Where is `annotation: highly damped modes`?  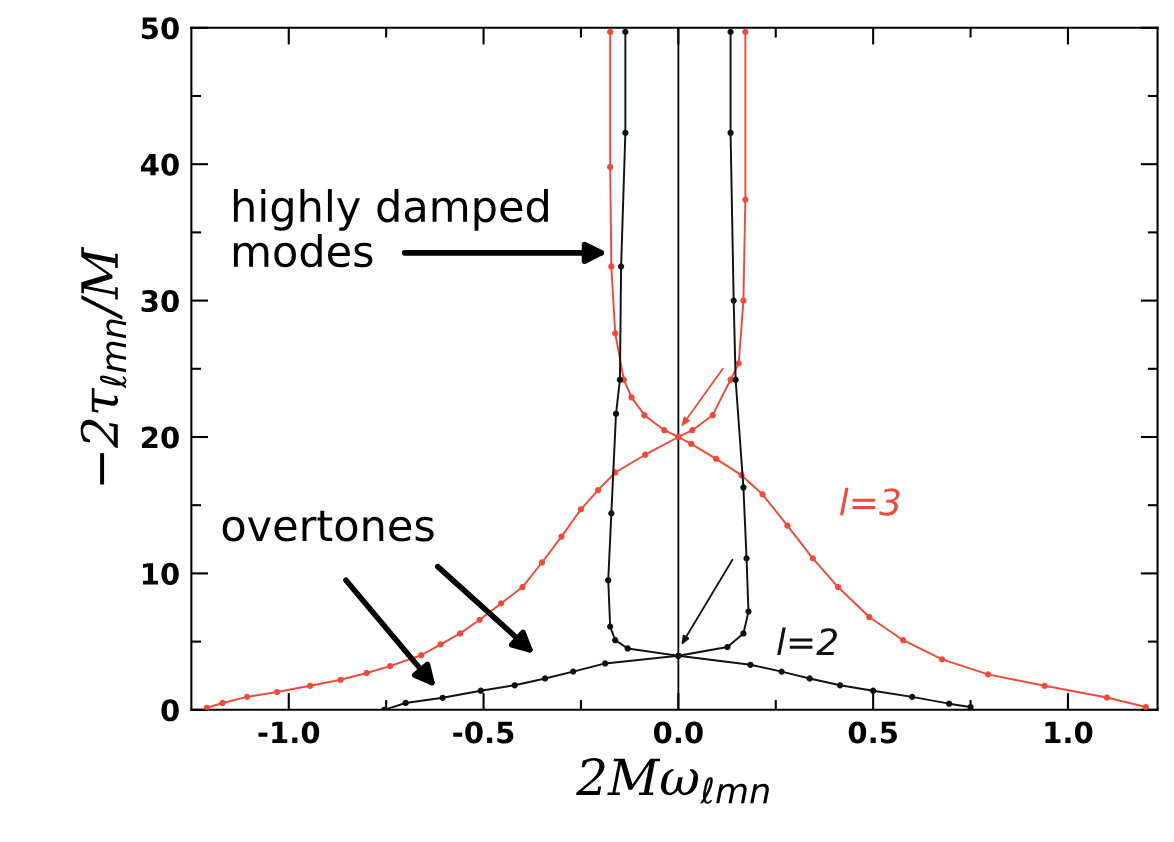 annotation: highly damped modes is located at coordinates (390, 228).